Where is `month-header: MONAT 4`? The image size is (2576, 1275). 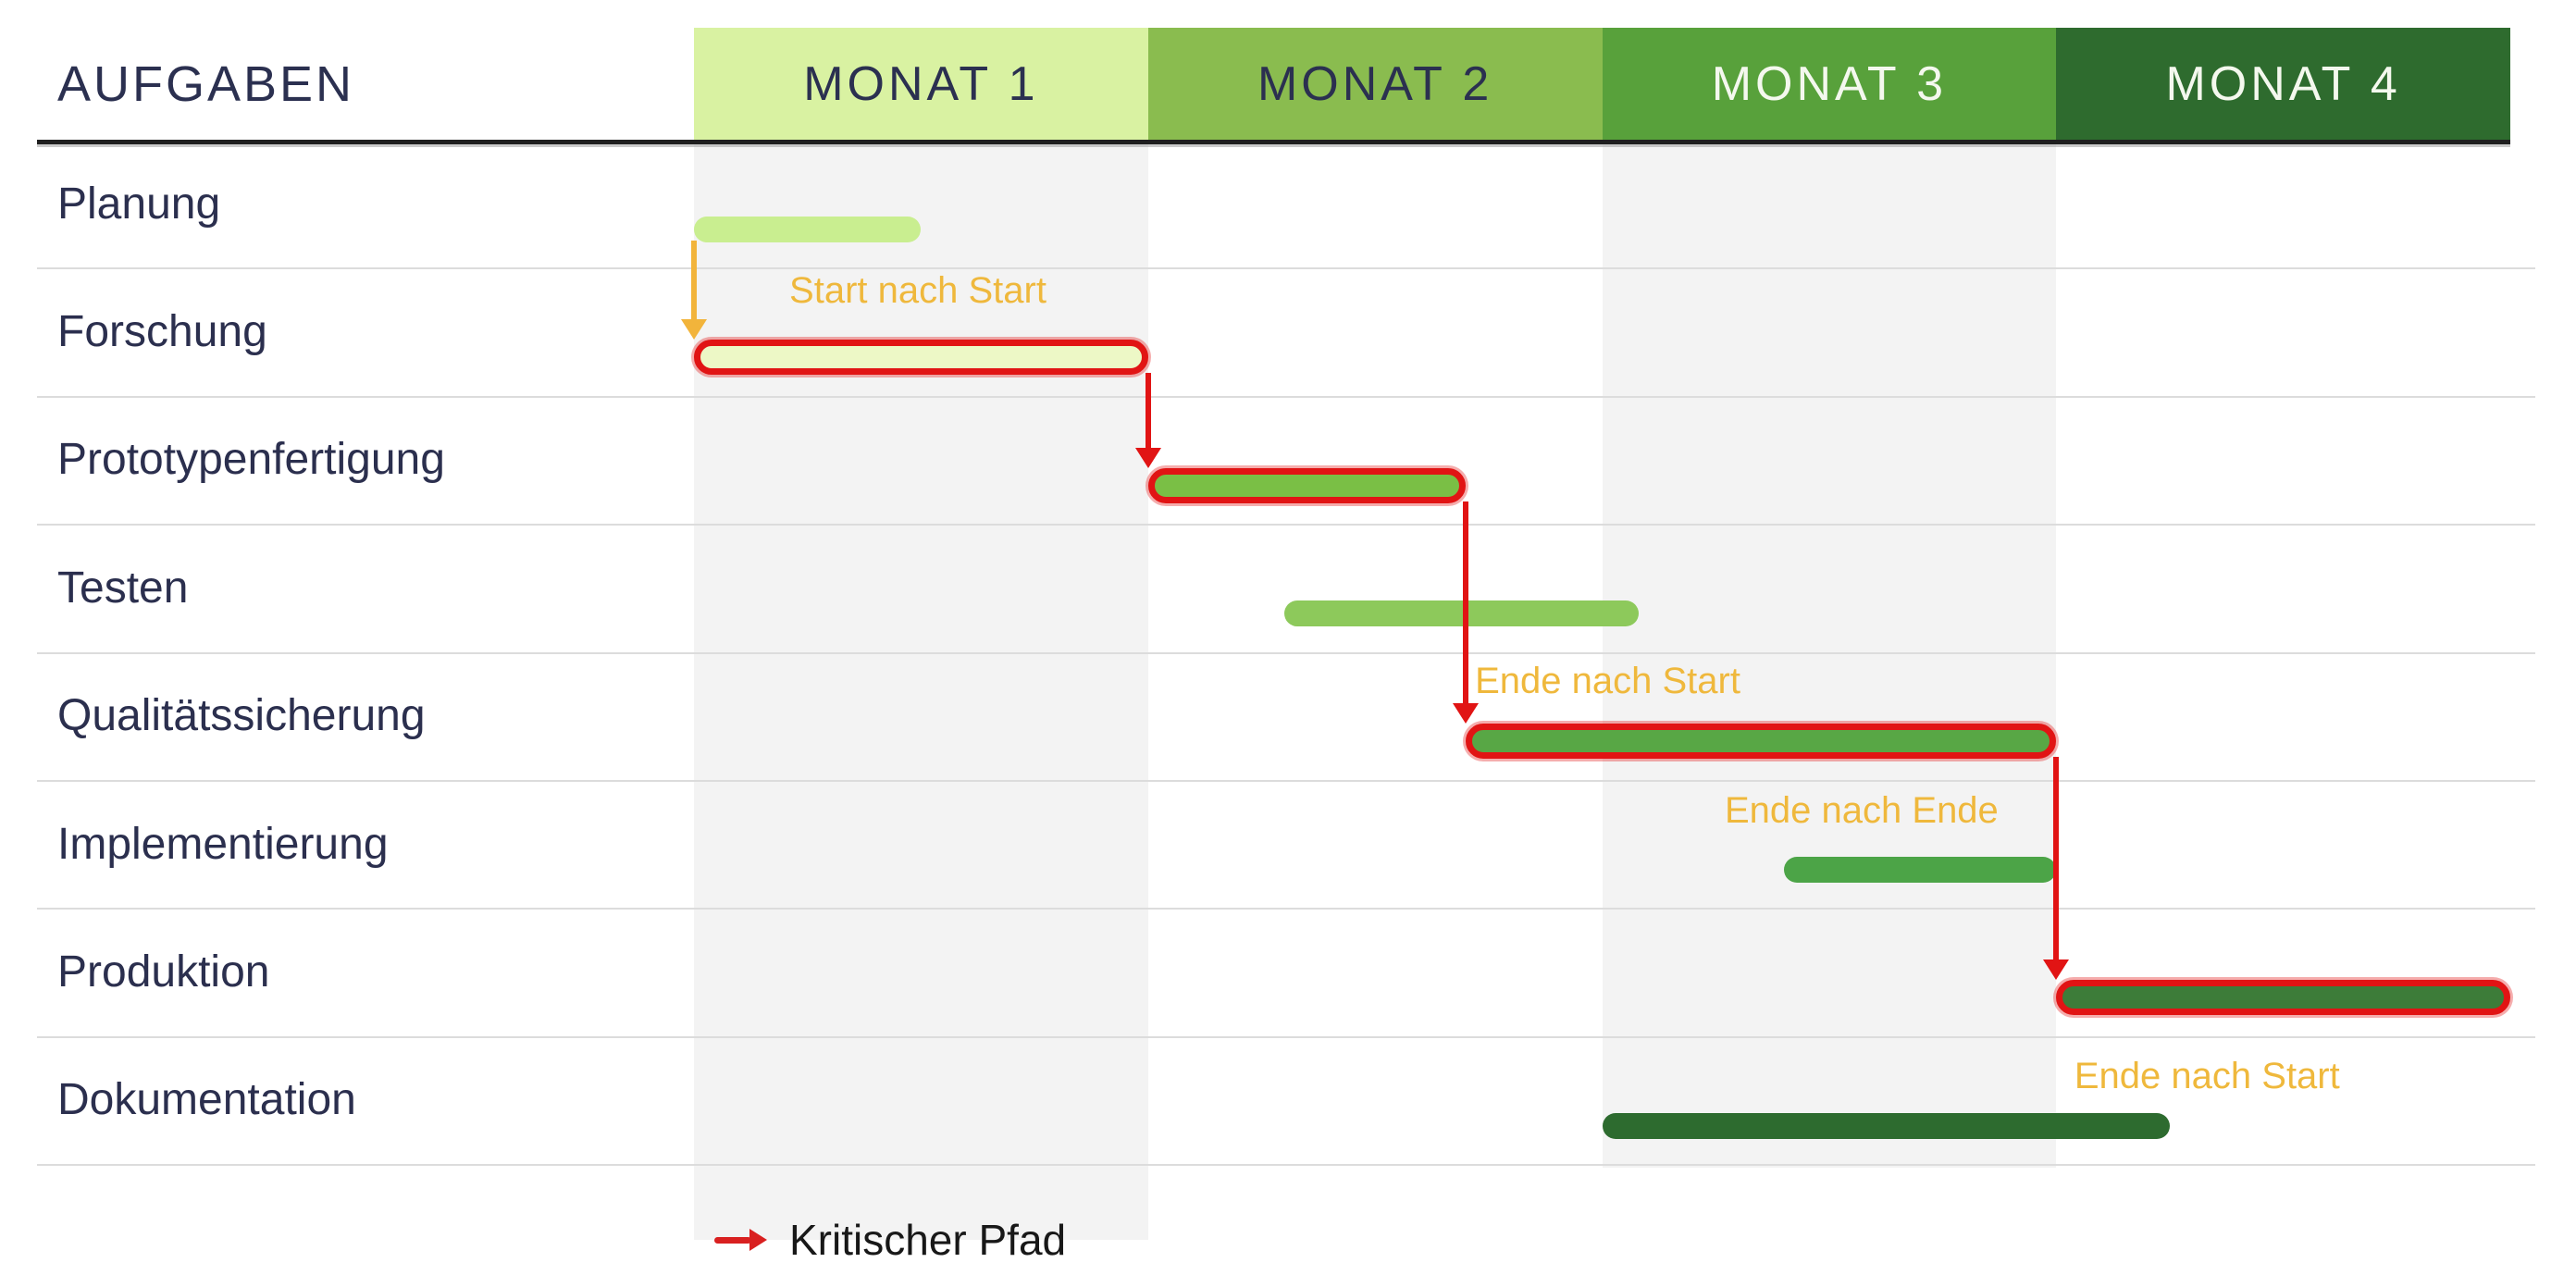 month-header: MONAT 4 is located at coordinates (2283, 84).